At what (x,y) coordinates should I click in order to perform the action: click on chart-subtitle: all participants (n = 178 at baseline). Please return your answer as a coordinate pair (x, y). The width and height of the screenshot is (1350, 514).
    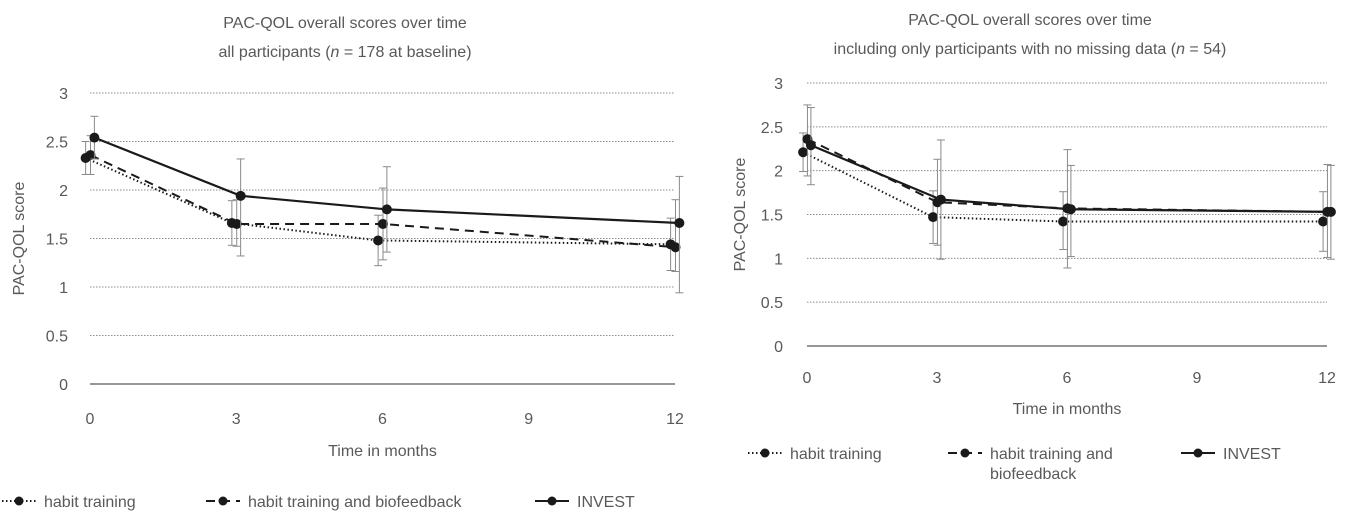
    Looking at the image, I should click on (344, 52).